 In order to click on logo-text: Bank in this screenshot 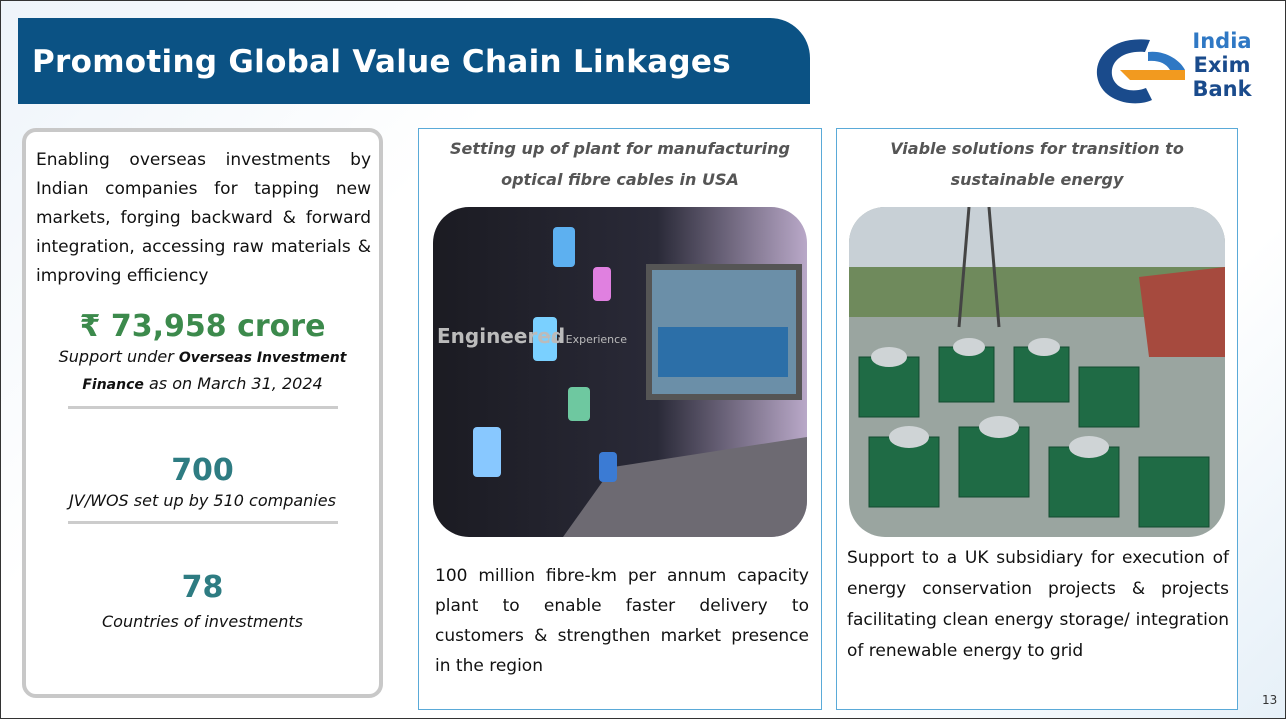, I will do `click(1222, 89)`.